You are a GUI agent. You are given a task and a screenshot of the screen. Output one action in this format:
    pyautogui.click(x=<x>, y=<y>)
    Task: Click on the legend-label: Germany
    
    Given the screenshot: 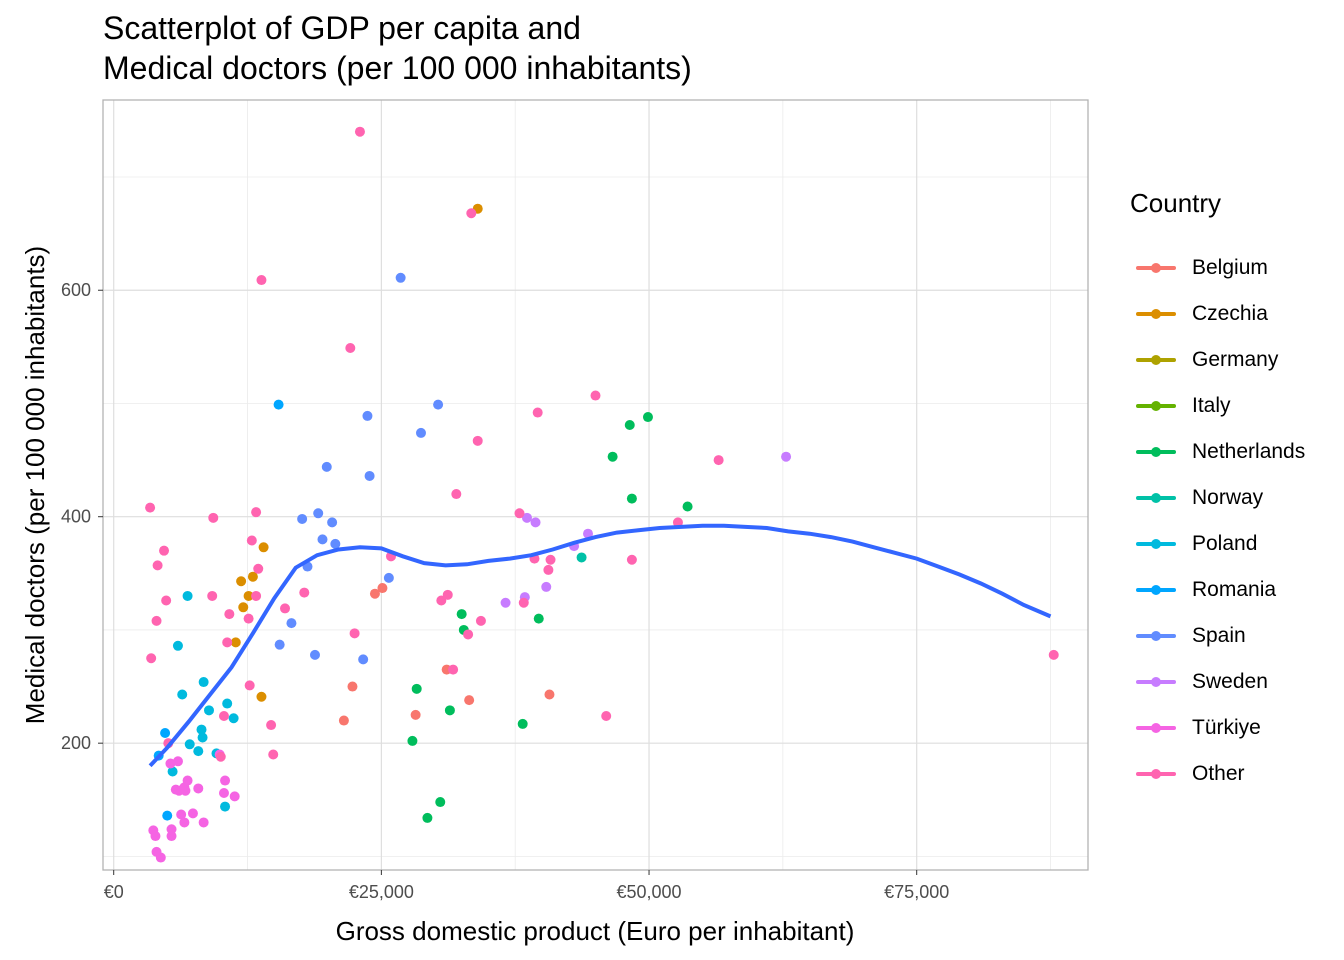 What is the action you would take?
    pyautogui.click(x=1235, y=359)
    